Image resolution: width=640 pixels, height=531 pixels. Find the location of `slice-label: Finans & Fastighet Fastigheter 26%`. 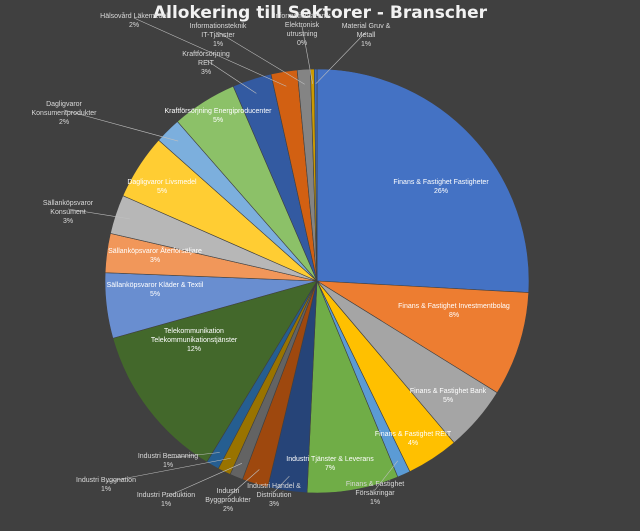

slice-label: Finans & Fastighet Fastigheter 26% is located at coordinates (441, 187).